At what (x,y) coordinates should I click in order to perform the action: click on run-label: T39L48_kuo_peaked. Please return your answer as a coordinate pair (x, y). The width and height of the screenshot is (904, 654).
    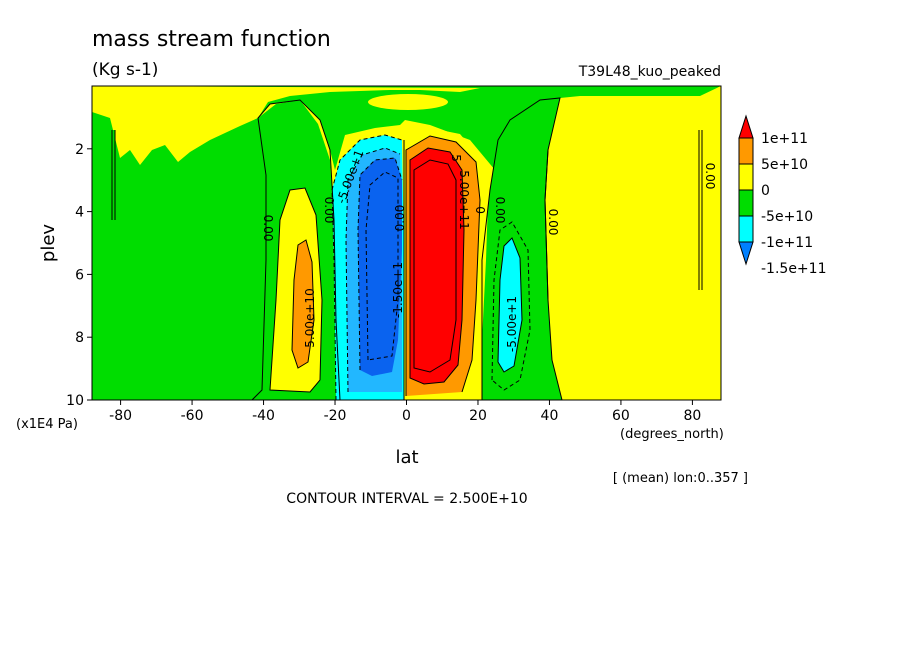
    Looking at the image, I should click on (649, 72).